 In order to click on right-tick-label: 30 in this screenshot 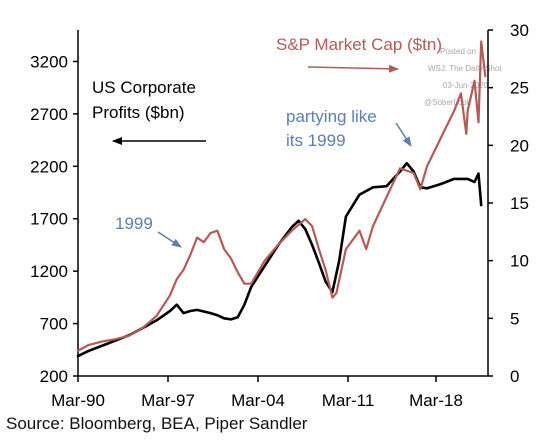, I will do `click(519, 30)`.